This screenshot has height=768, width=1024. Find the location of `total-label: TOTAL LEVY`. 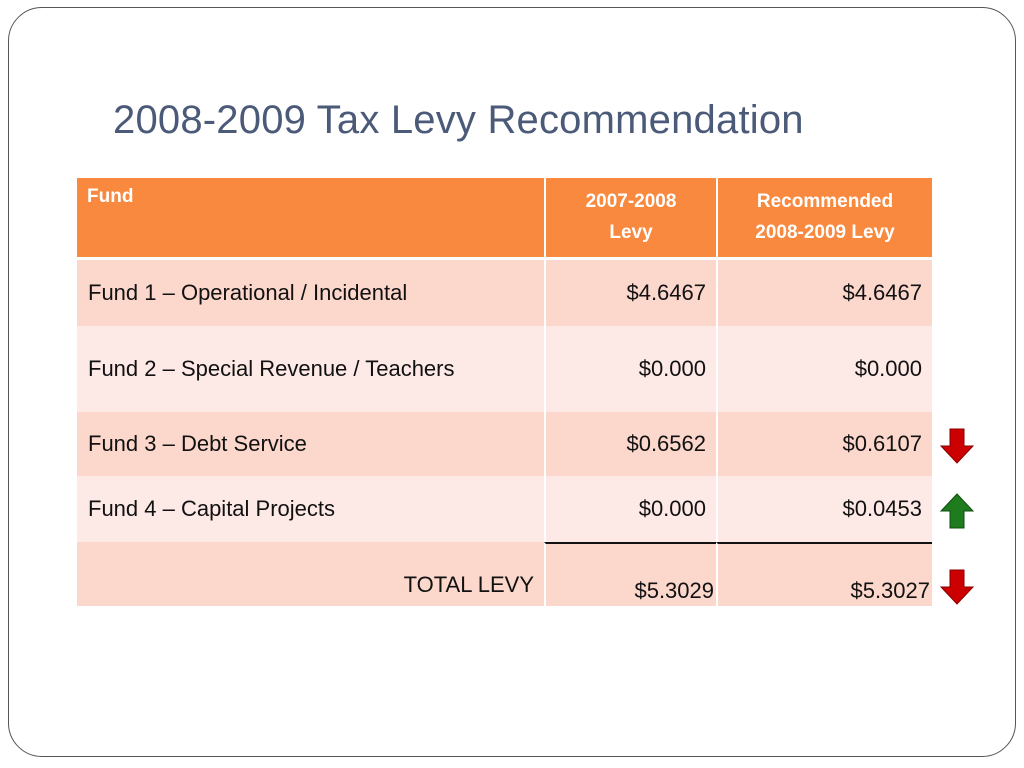

total-label: TOTAL LEVY is located at coordinates (310, 574).